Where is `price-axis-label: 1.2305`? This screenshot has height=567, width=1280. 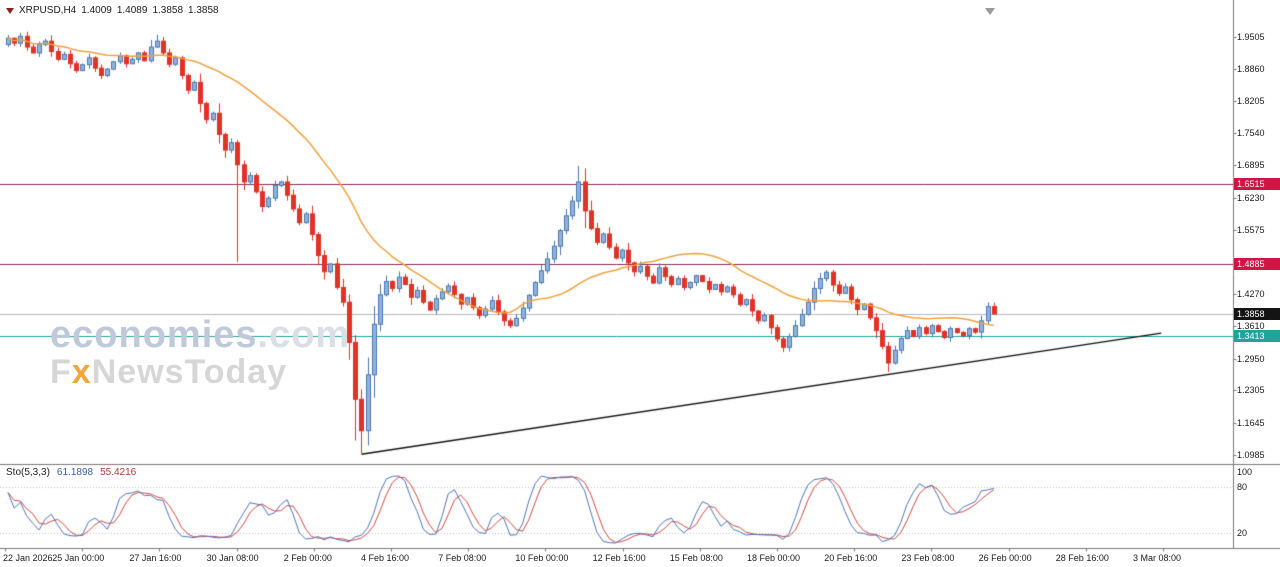
price-axis-label: 1.2305 is located at coordinates (1251, 390).